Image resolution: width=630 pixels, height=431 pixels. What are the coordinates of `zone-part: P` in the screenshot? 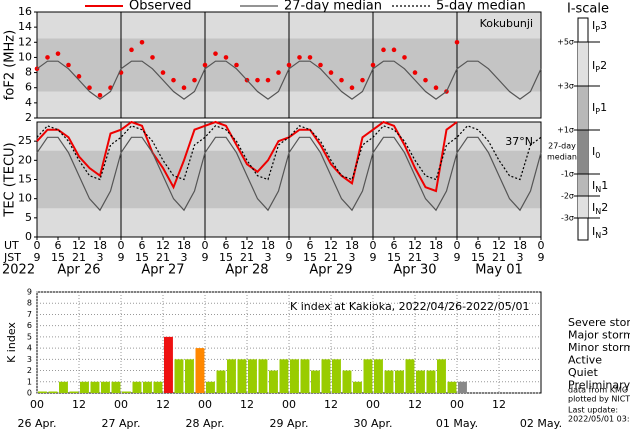 It's located at (597, 111).